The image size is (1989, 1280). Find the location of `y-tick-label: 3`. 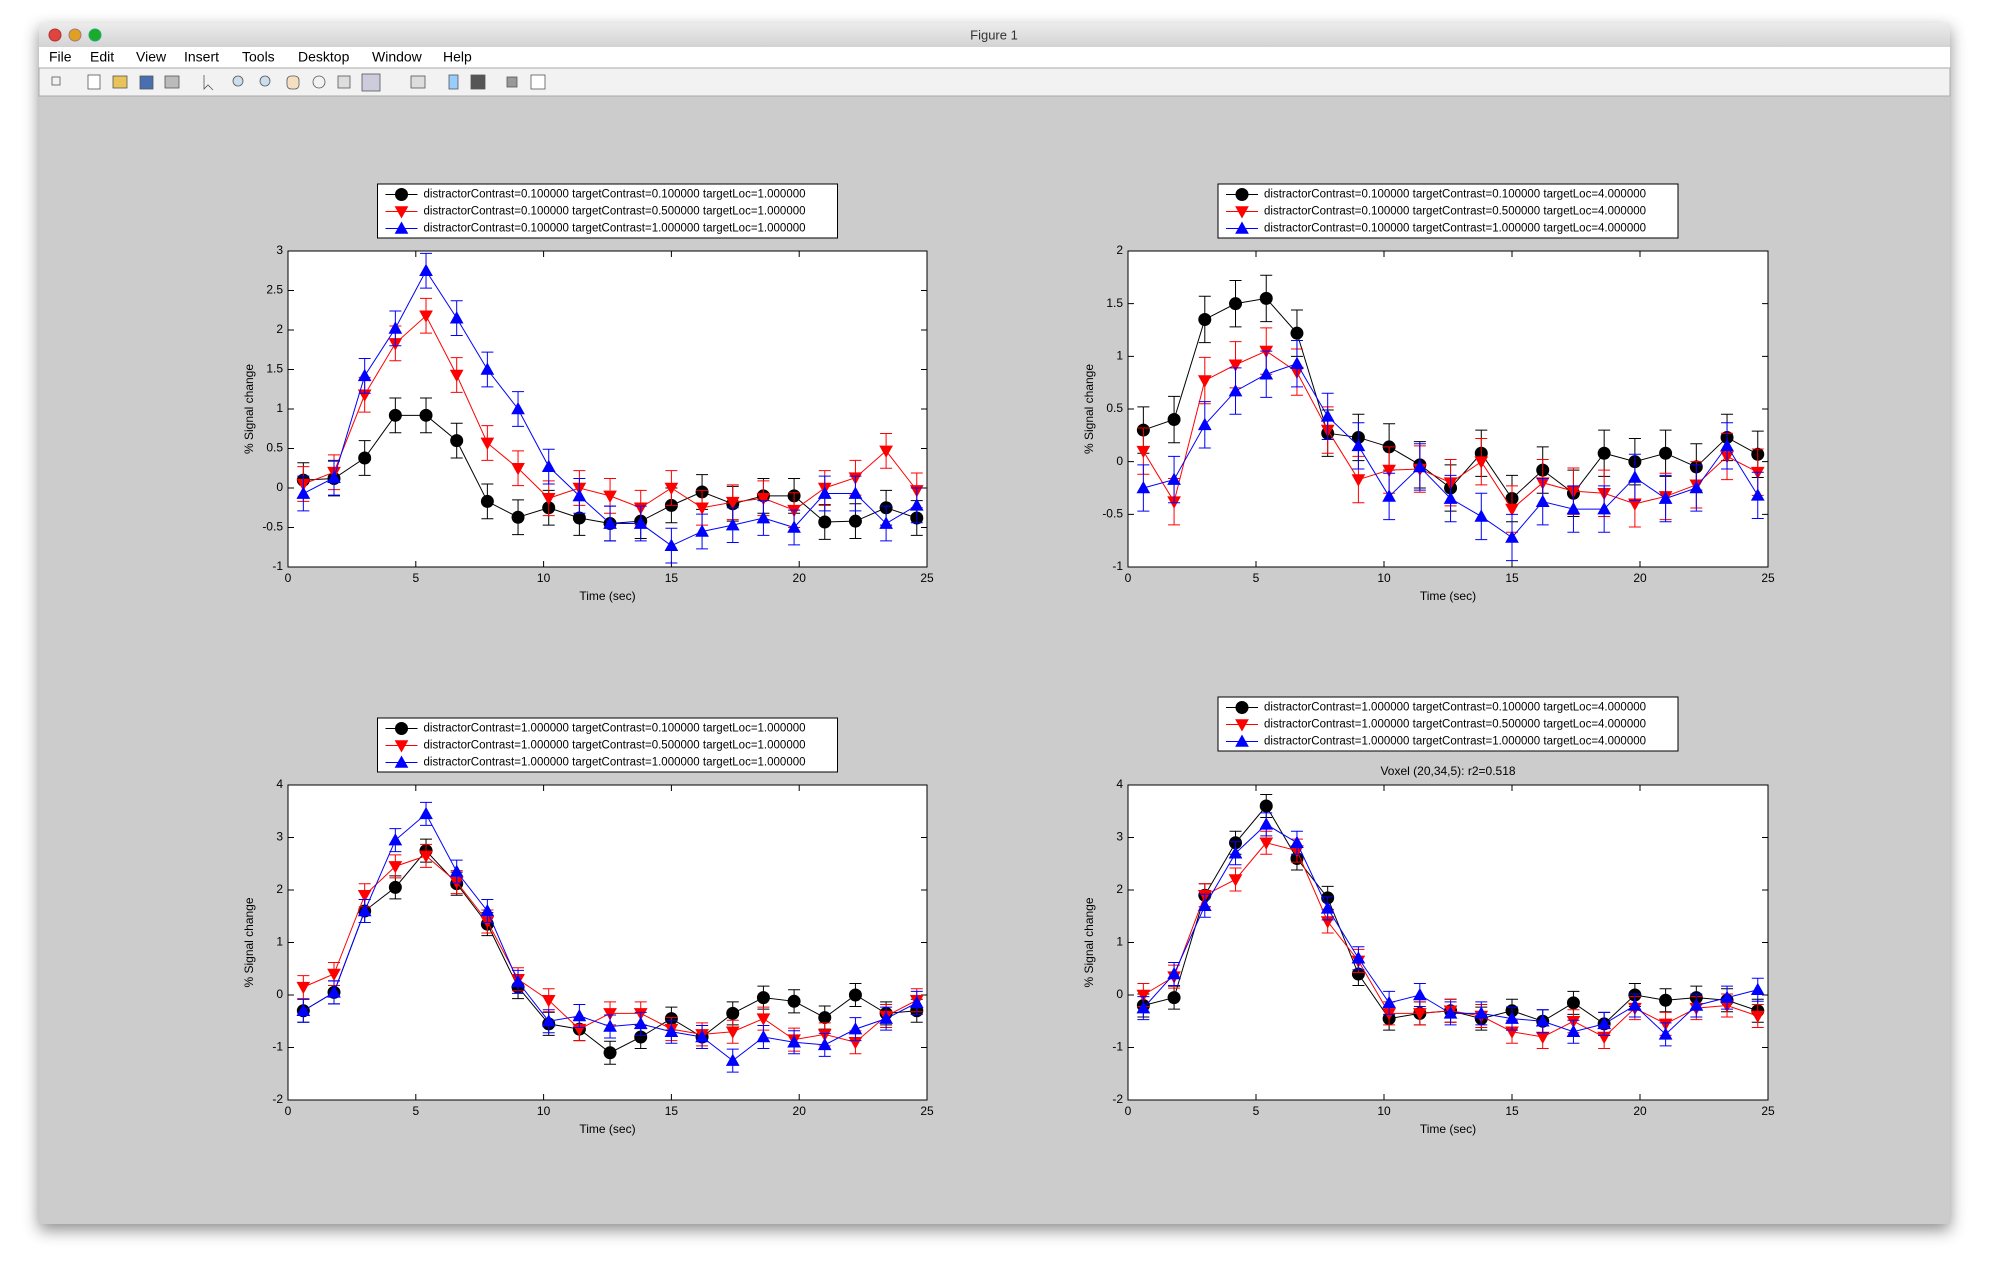

y-tick-label: 3 is located at coordinates (1119, 837).